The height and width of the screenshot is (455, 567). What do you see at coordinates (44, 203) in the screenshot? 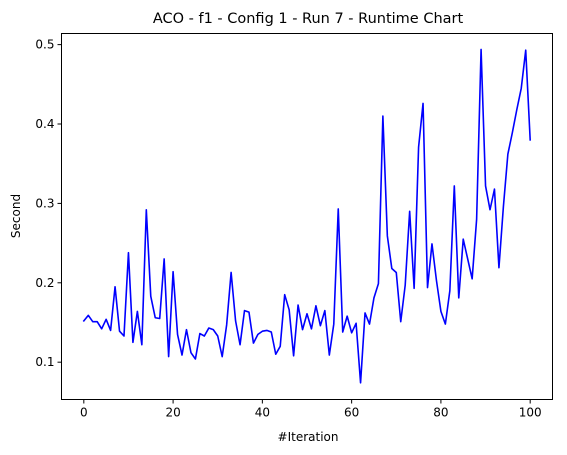
I see `y-tick-label: 0.3` at bounding box center [44, 203].